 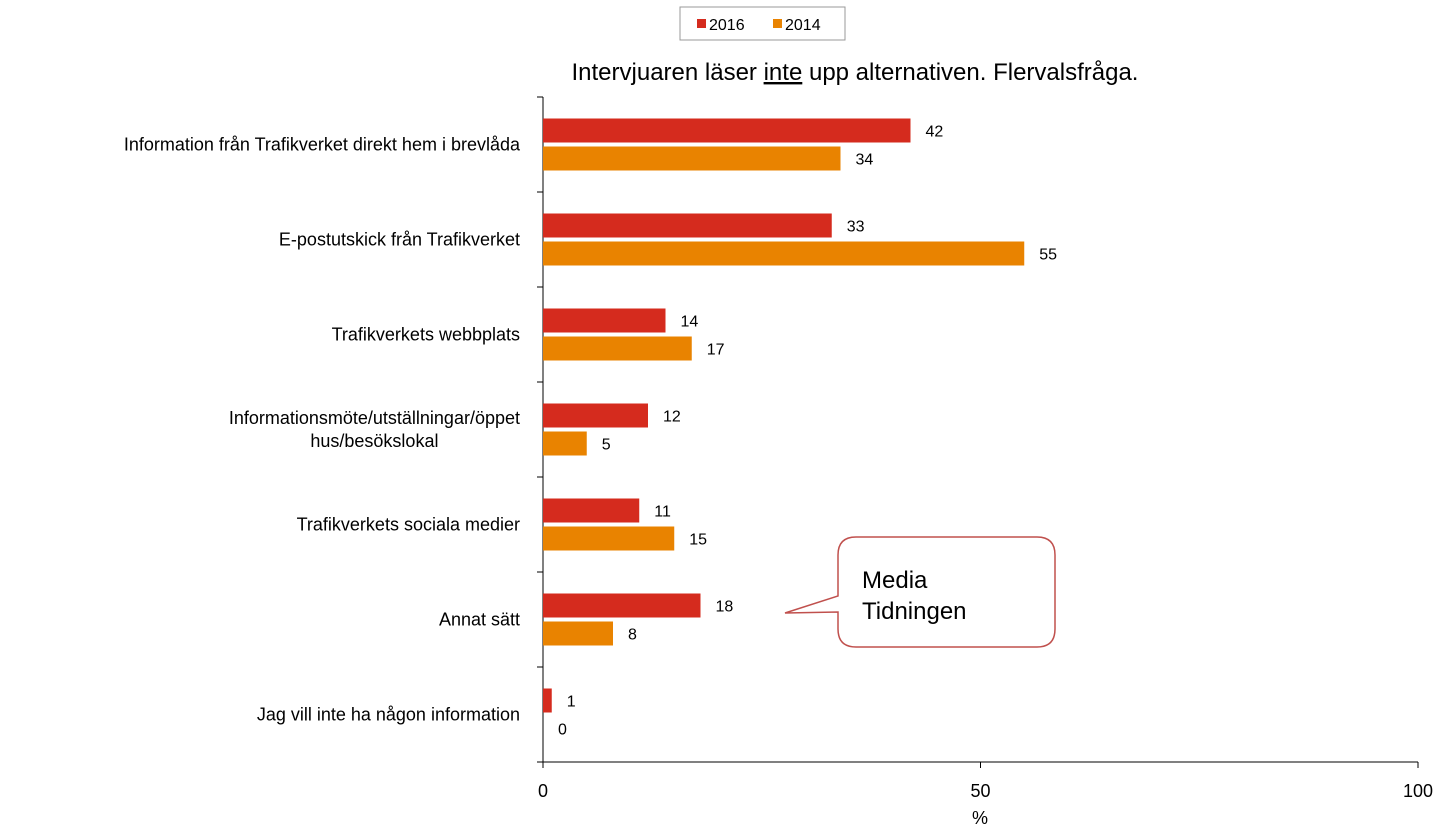 I want to click on value-label: 5, so click(x=606, y=445).